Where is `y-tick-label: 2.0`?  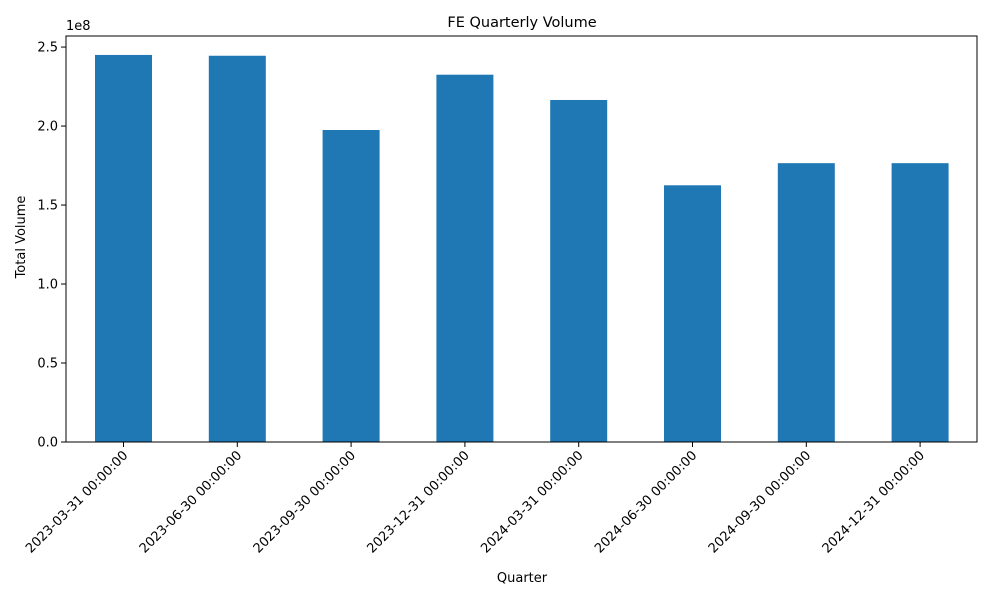 y-tick-label: 2.0 is located at coordinates (47, 127).